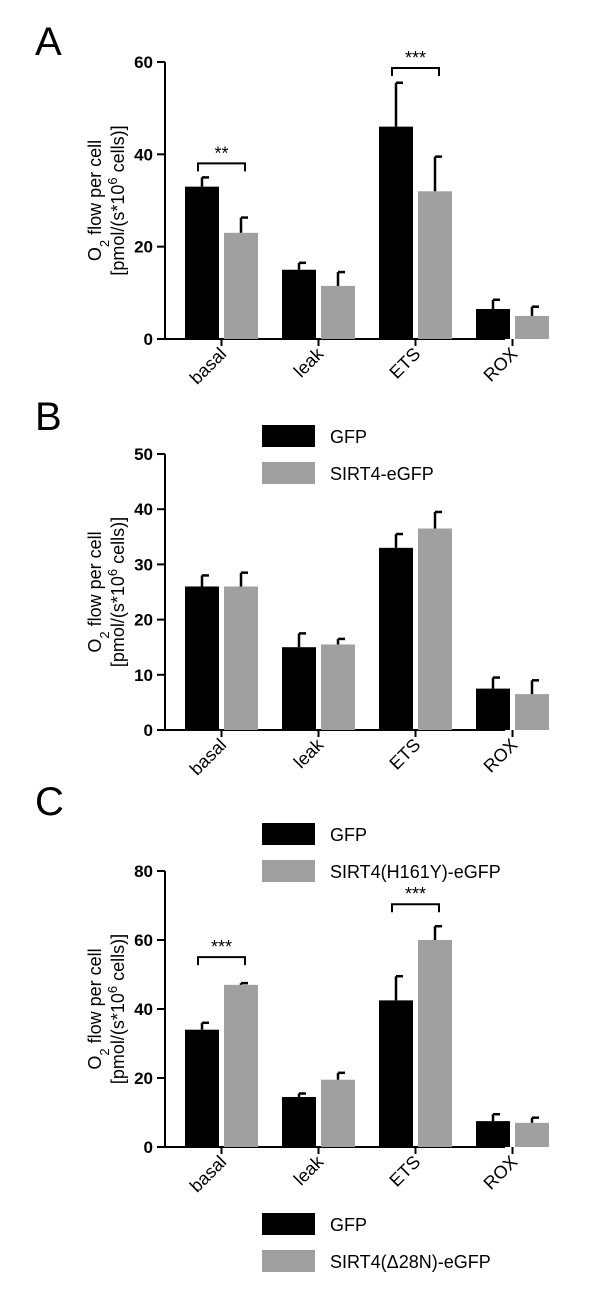 The image size is (600, 1294). What do you see at coordinates (143, 871) in the screenshot?
I see `y-tick-label: 80` at bounding box center [143, 871].